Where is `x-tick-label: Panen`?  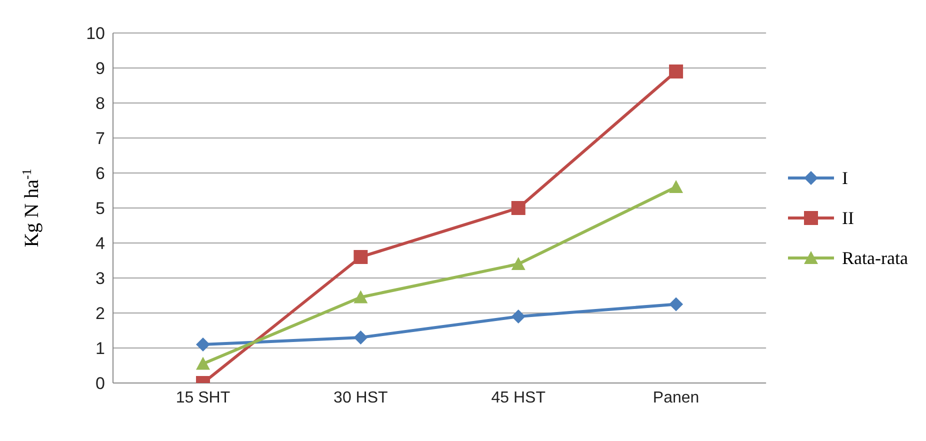 x-tick-label: Panen is located at coordinates (676, 397).